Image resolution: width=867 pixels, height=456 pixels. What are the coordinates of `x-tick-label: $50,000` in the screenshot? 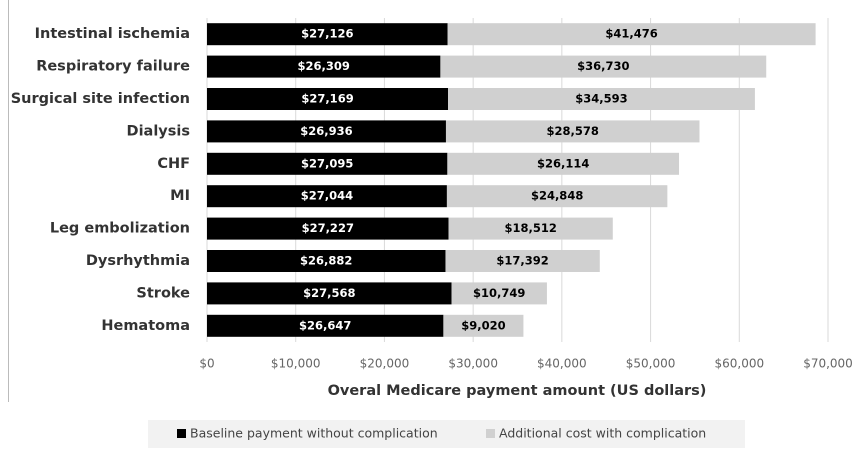 It's located at (651, 364).